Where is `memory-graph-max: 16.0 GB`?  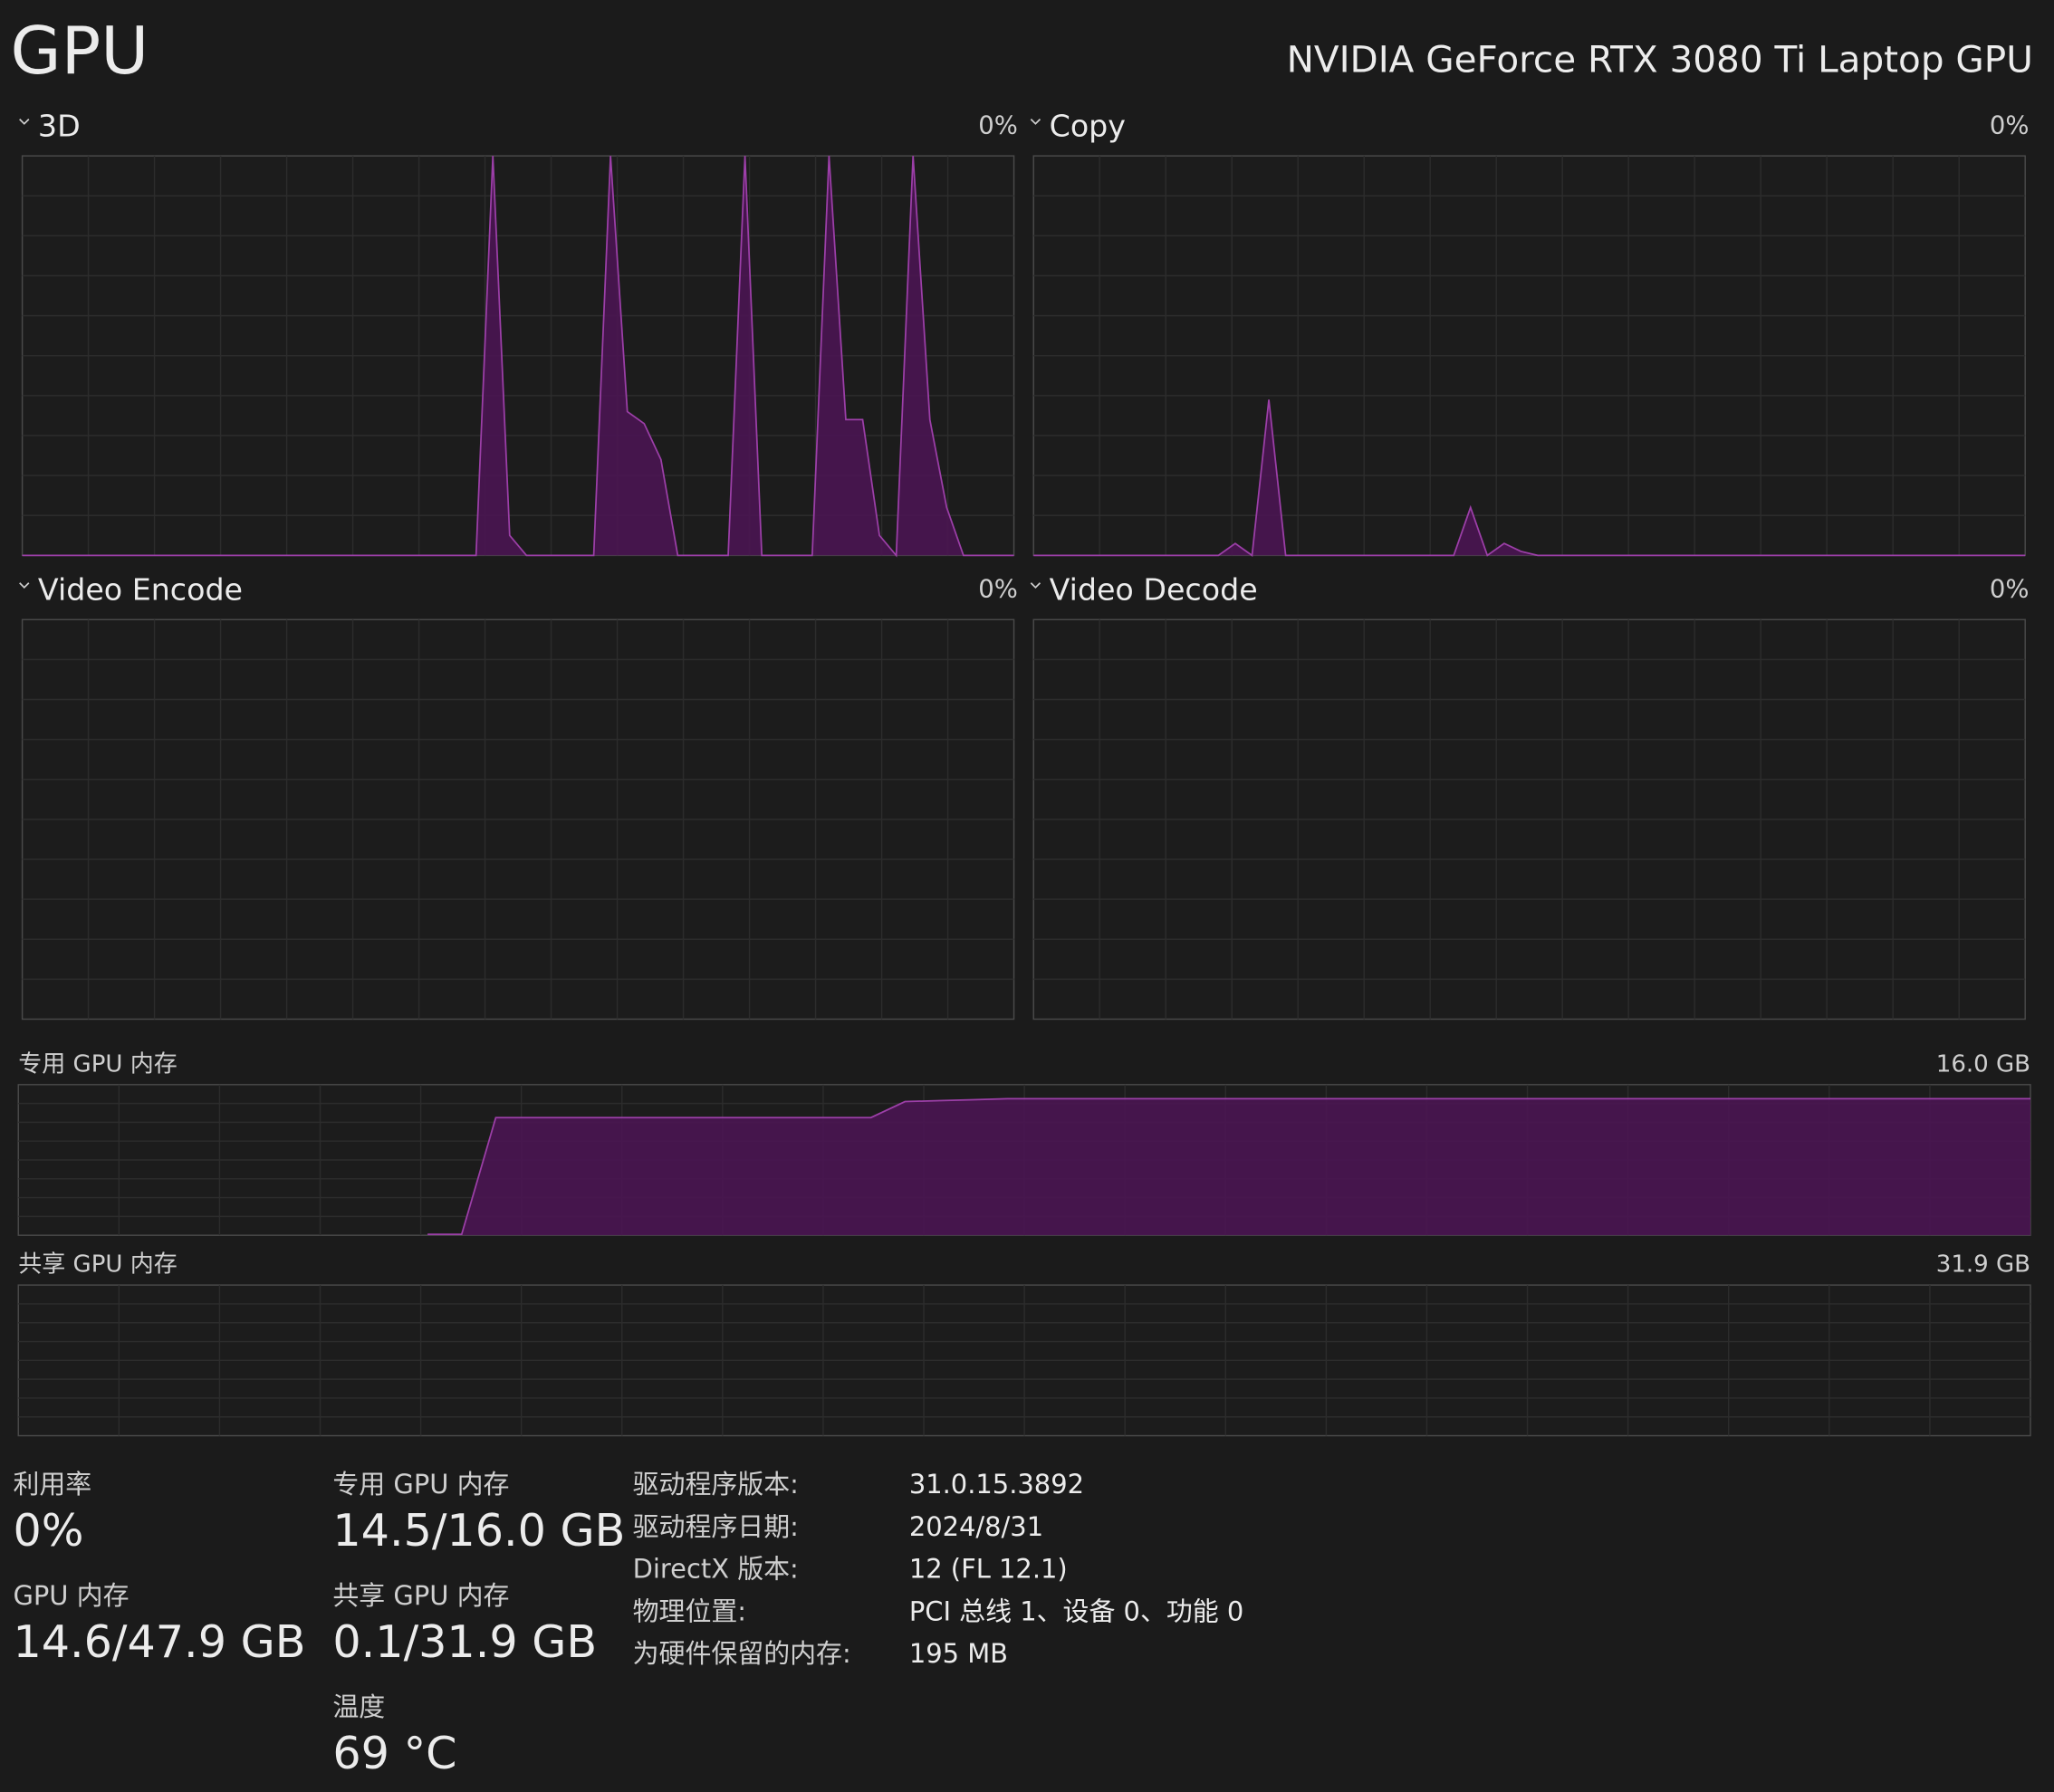 memory-graph-max: 16.0 GB is located at coordinates (1983, 1064).